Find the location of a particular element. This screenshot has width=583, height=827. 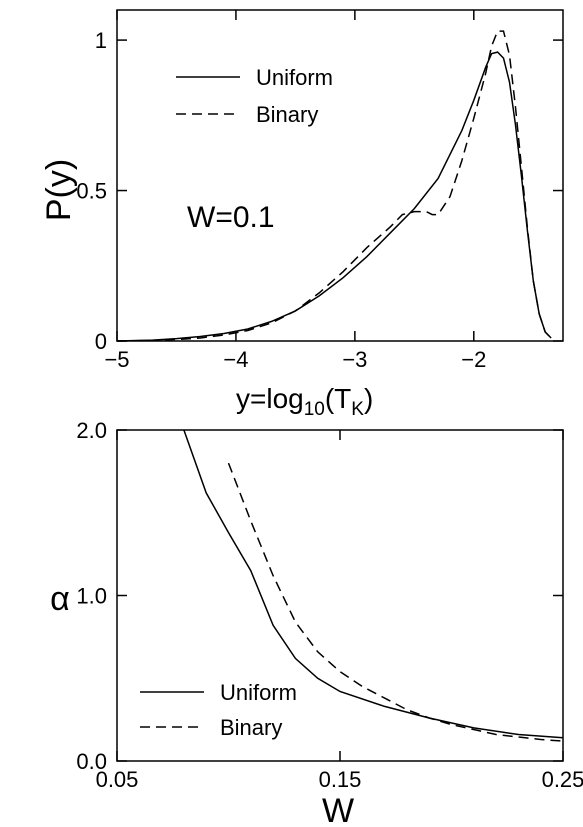

bottom-y-tick-label: 1.0 is located at coordinates (91, 596).